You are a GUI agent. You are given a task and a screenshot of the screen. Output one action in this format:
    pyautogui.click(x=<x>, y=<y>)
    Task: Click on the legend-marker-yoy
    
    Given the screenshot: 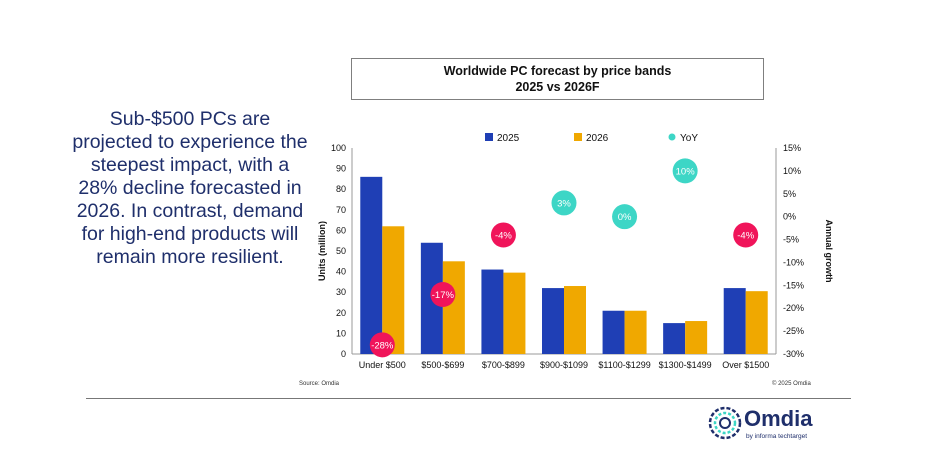 What is the action you would take?
    pyautogui.click(x=672, y=137)
    